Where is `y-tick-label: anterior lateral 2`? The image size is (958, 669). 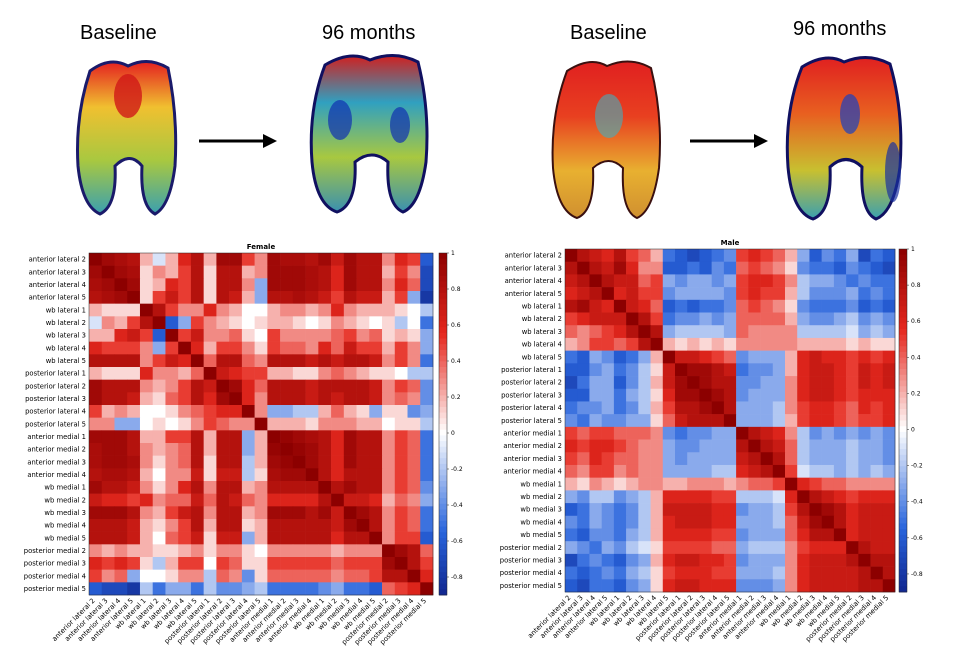 y-tick-label: anterior lateral 2 is located at coordinates (57, 260).